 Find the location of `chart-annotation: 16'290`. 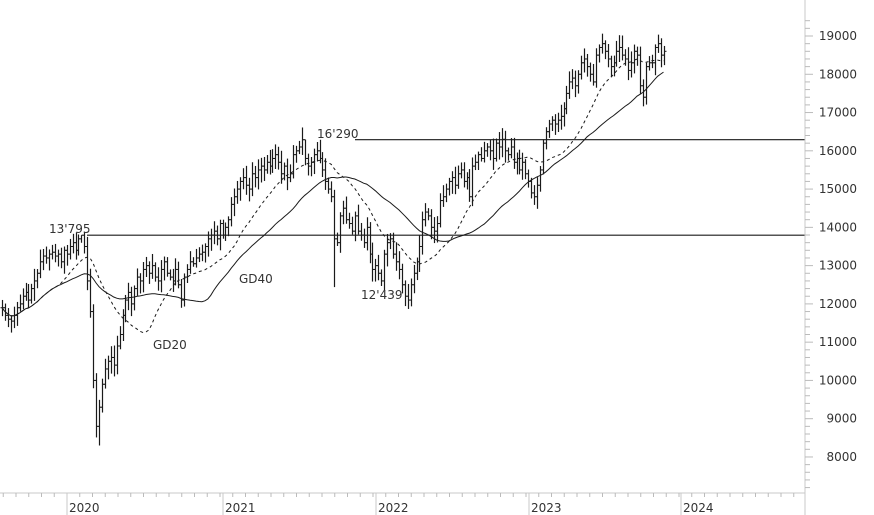

chart-annotation: 16'290 is located at coordinates (337, 134).